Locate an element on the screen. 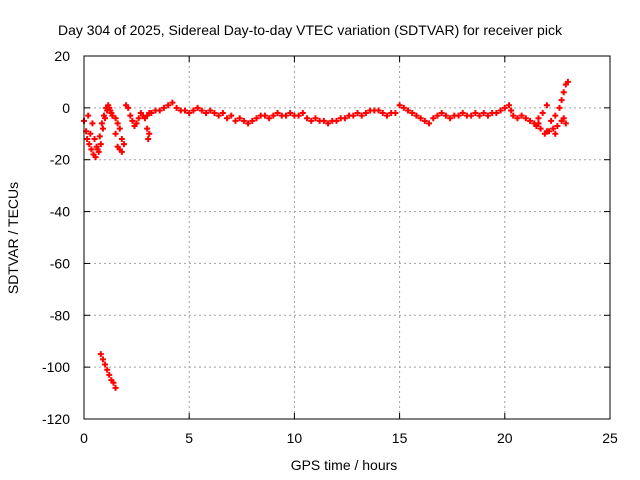 Image resolution: width=640 pixels, height=480 pixels. y-tick-label: -80 is located at coordinates (60, 315).